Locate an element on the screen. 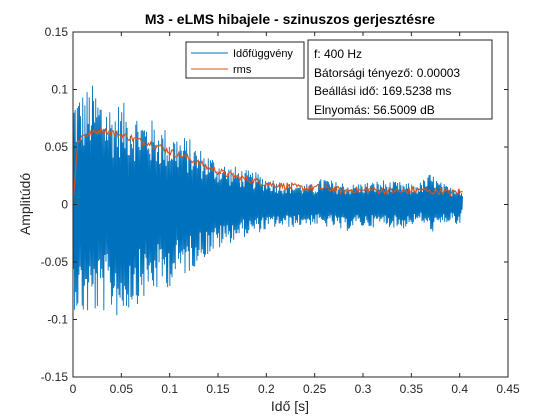 Image resolution: width=560 pixels, height=420 pixels. y-tick-label: -0.1 is located at coordinates (57, 320).